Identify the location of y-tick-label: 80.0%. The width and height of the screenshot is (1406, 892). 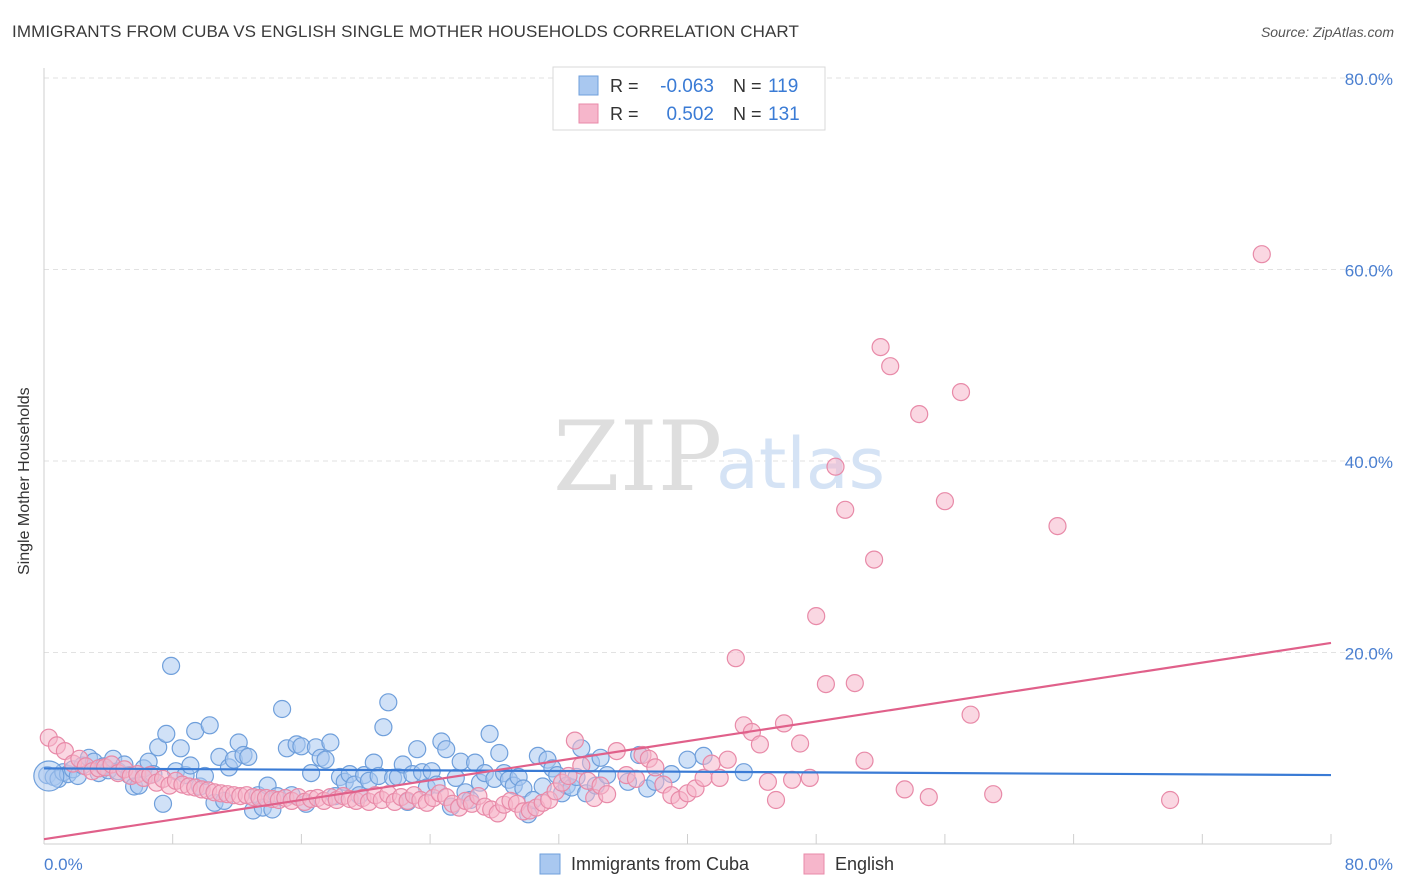
(1369, 79).